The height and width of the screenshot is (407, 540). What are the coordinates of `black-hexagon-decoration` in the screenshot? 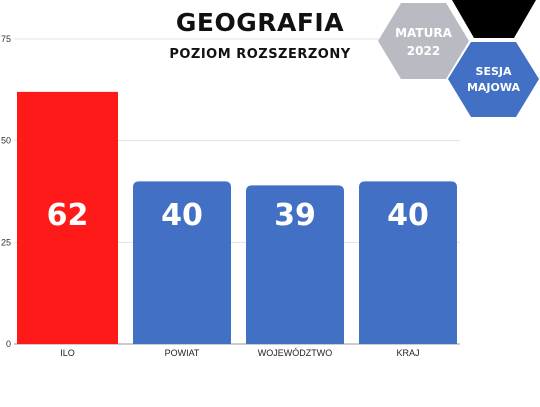 It's located at (494, 19).